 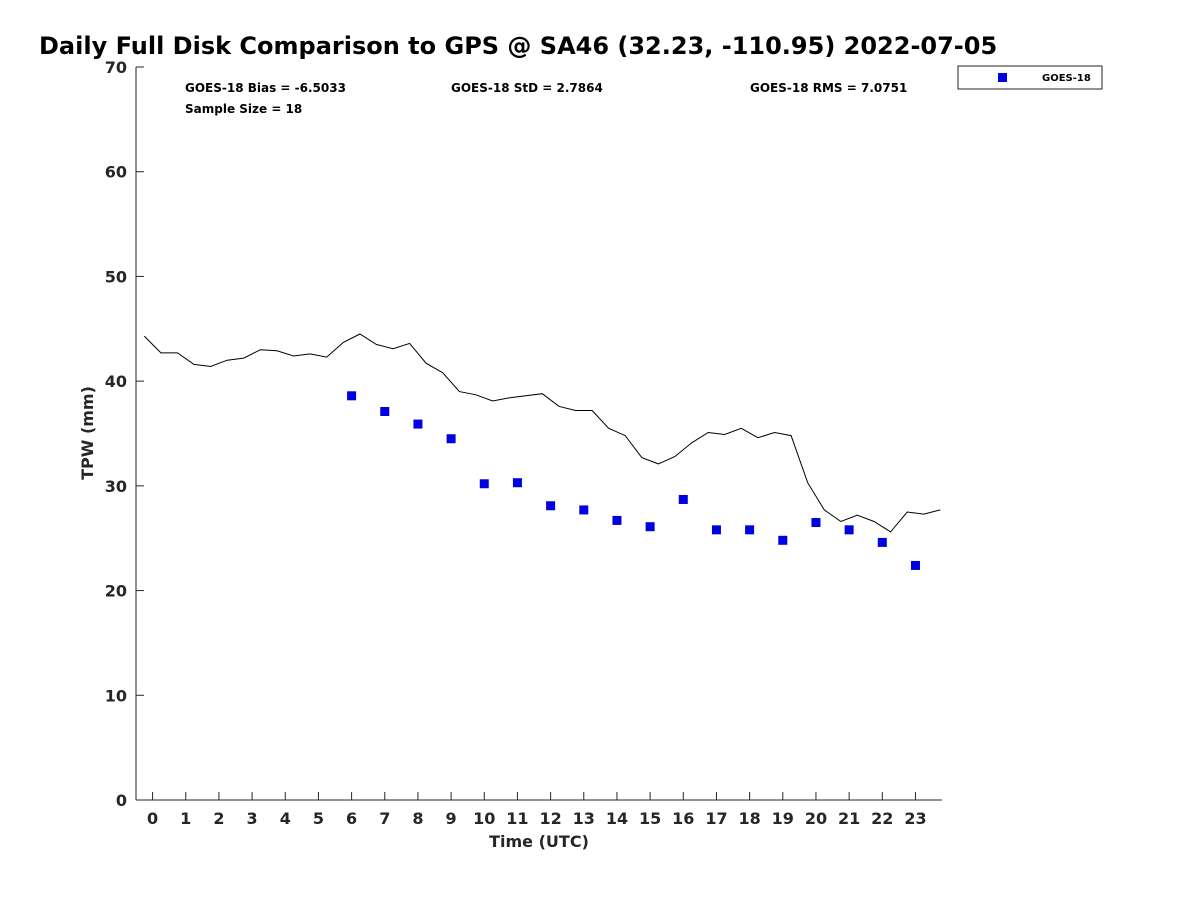 I want to click on y-tick-label: 0, so click(x=121, y=800).